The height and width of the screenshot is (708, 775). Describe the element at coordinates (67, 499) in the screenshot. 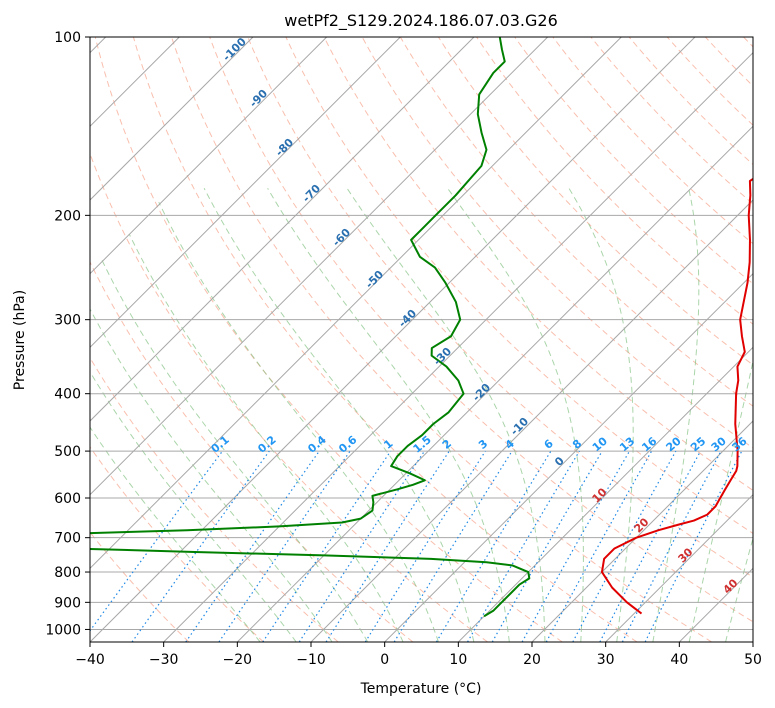

I see `y-tick-label: 600` at that location.